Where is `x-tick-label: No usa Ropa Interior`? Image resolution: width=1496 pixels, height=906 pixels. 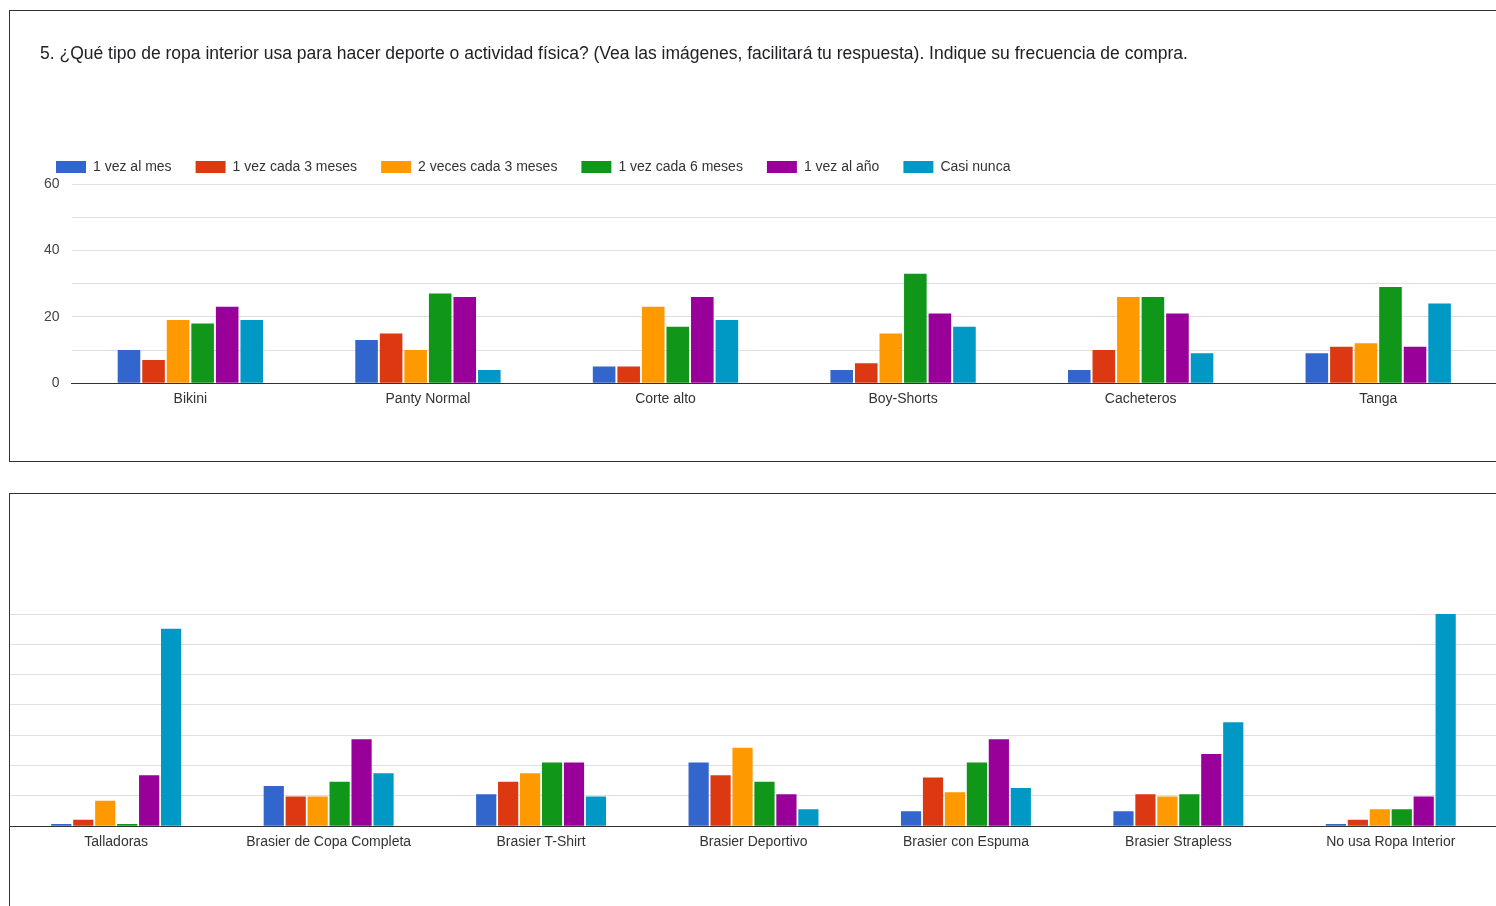
x-tick-label: No usa Ropa Interior is located at coordinates (1391, 841).